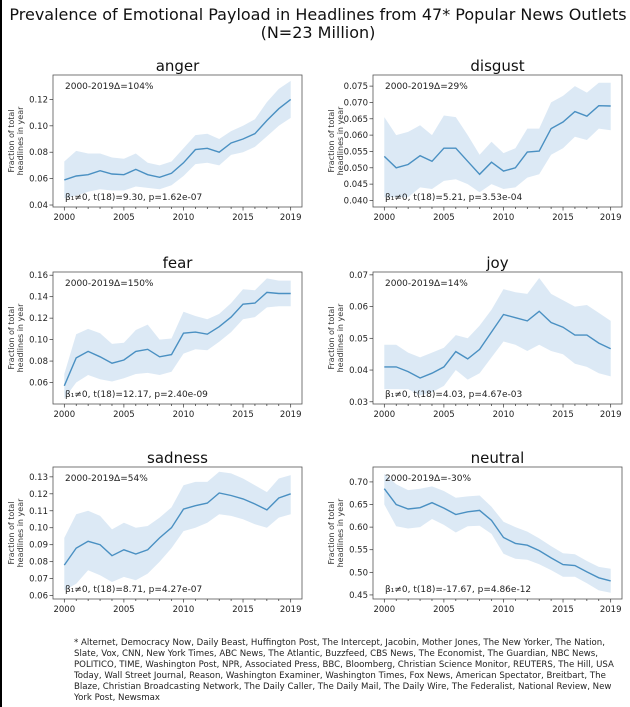 This screenshot has height=707, width=630. Describe the element at coordinates (136, 395) in the screenshot. I see `regression-stat: β₁≠0, t(18)=12.17, p=2.40e-09` at that location.